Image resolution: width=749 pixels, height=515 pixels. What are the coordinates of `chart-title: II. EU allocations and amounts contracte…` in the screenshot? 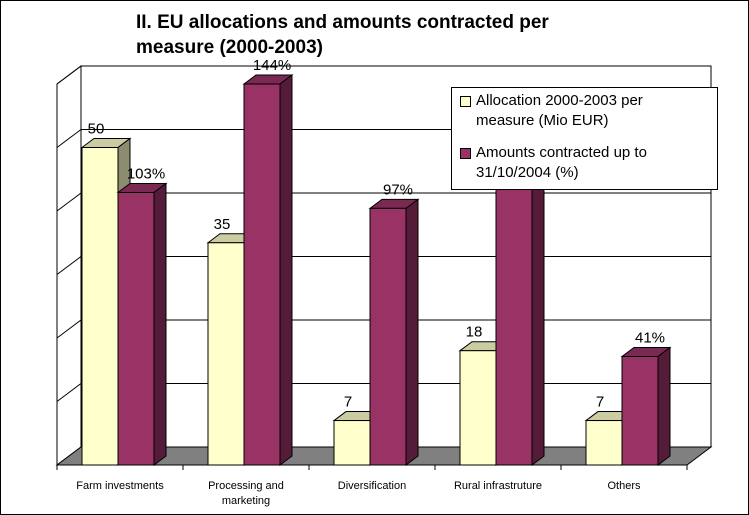 It's located at (342, 35).